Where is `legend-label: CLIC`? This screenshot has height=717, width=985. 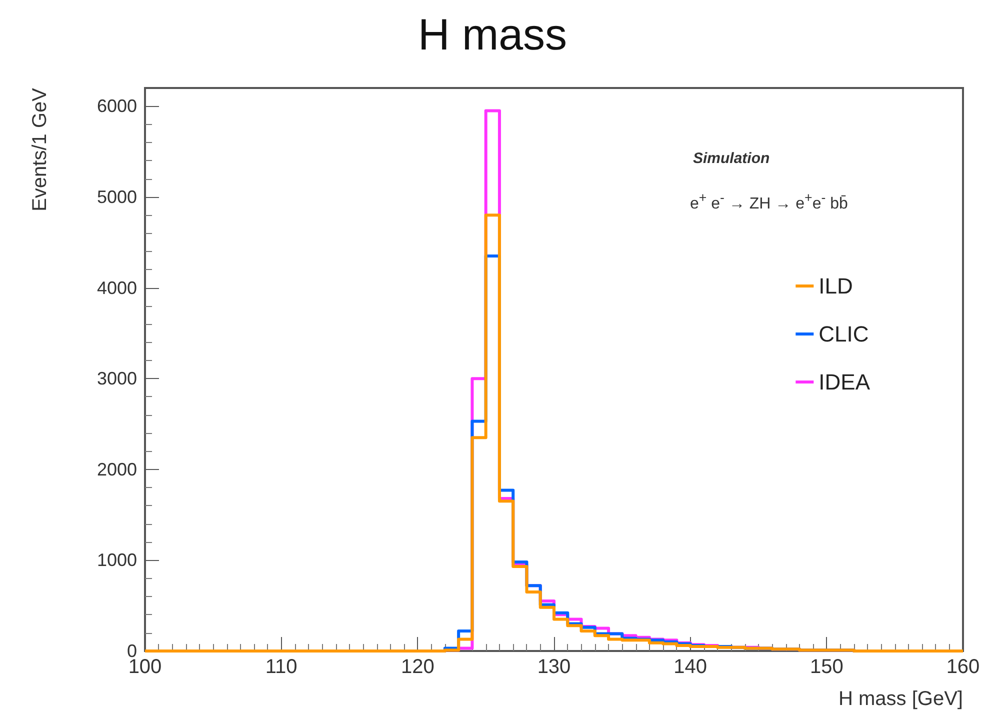
legend-label: CLIC is located at coordinates (843, 334).